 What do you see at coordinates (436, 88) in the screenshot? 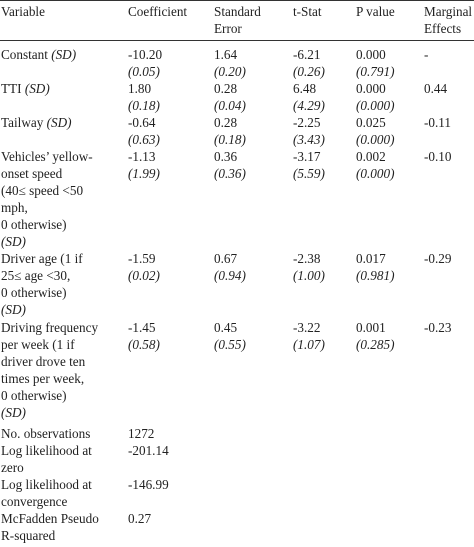
I see `marginal-value: 0.44` at bounding box center [436, 88].